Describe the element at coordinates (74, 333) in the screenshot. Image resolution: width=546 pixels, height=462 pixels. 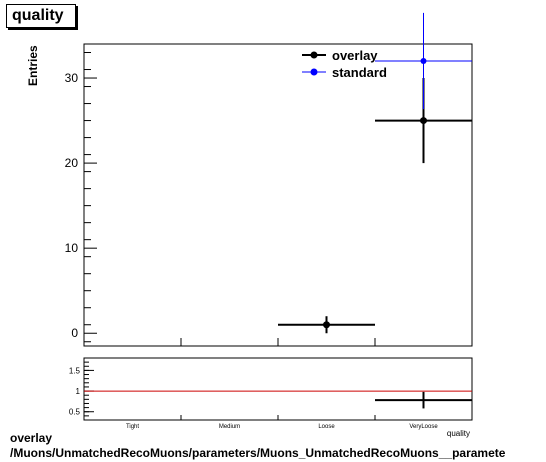
I see `y-tick-label: 0` at that location.